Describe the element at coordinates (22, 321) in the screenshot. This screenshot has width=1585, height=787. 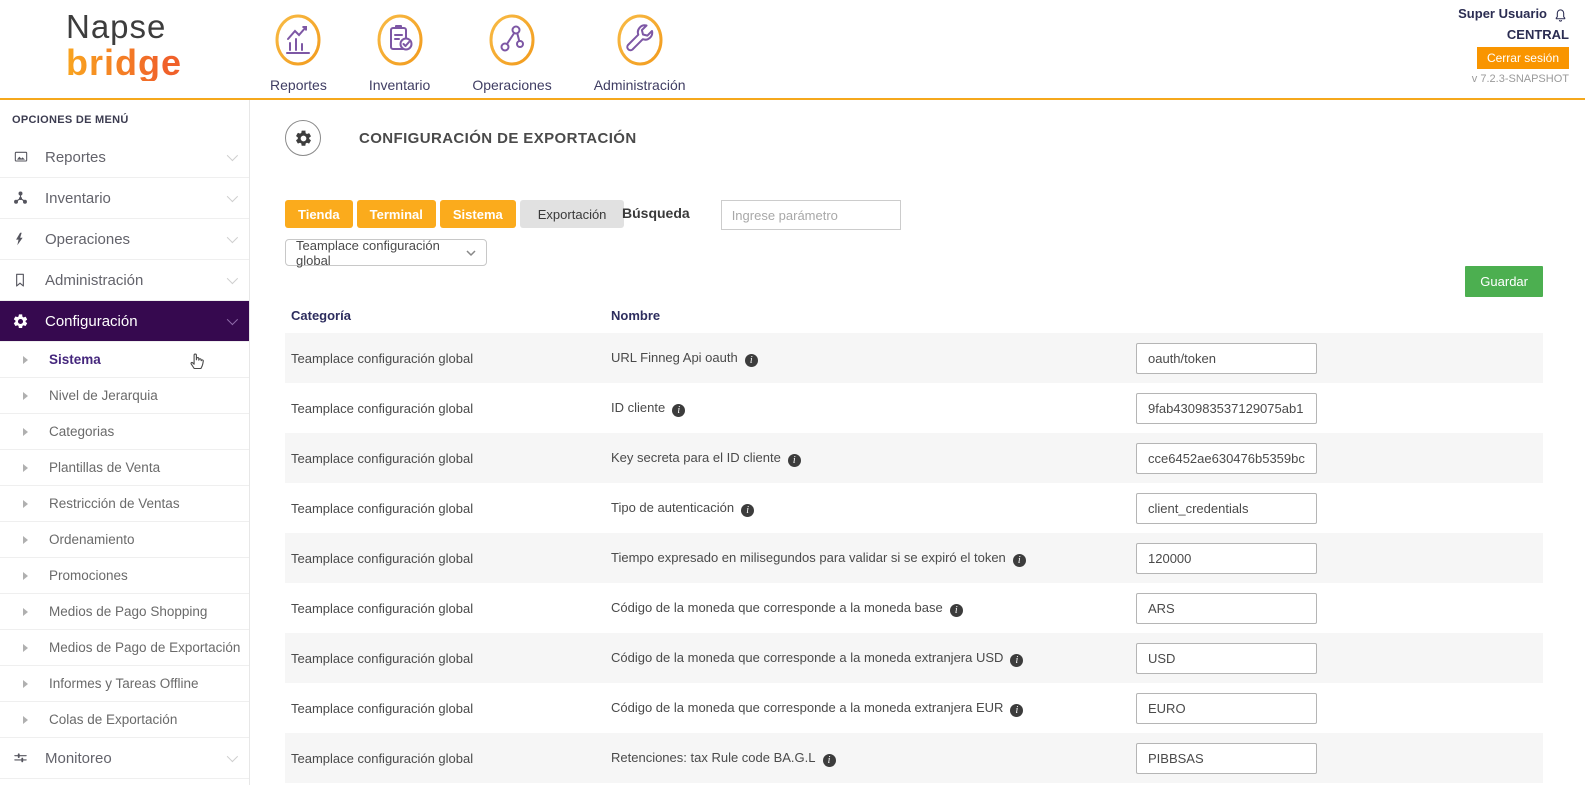
I see `gear-icon` at that location.